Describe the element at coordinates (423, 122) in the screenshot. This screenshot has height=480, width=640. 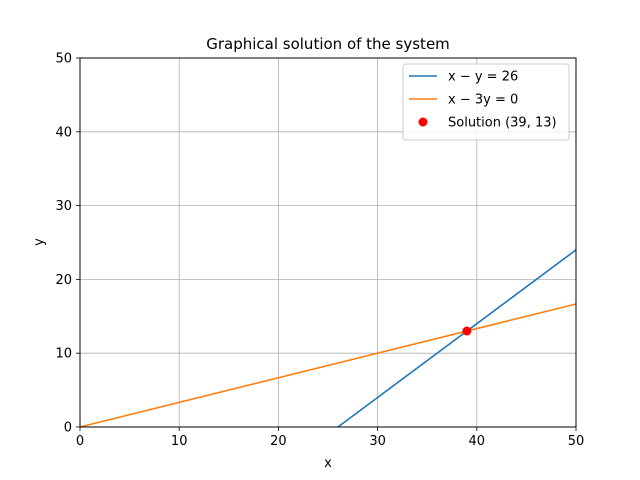
I see `legend-point-swatch` at that location.